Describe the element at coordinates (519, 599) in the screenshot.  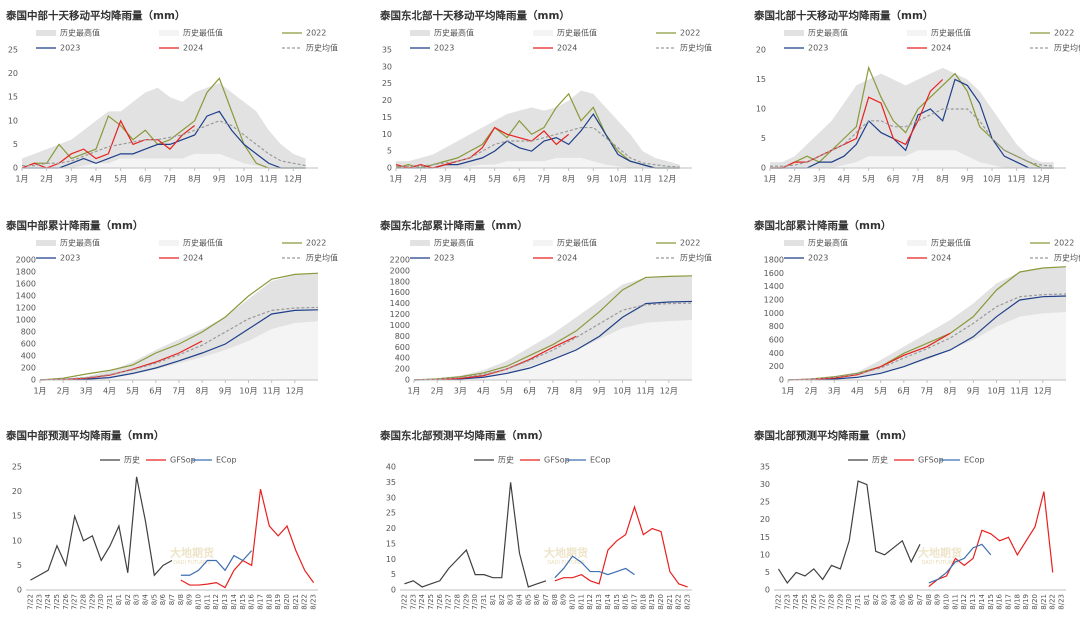
I see `x-tick-label: 8/4` at that location.